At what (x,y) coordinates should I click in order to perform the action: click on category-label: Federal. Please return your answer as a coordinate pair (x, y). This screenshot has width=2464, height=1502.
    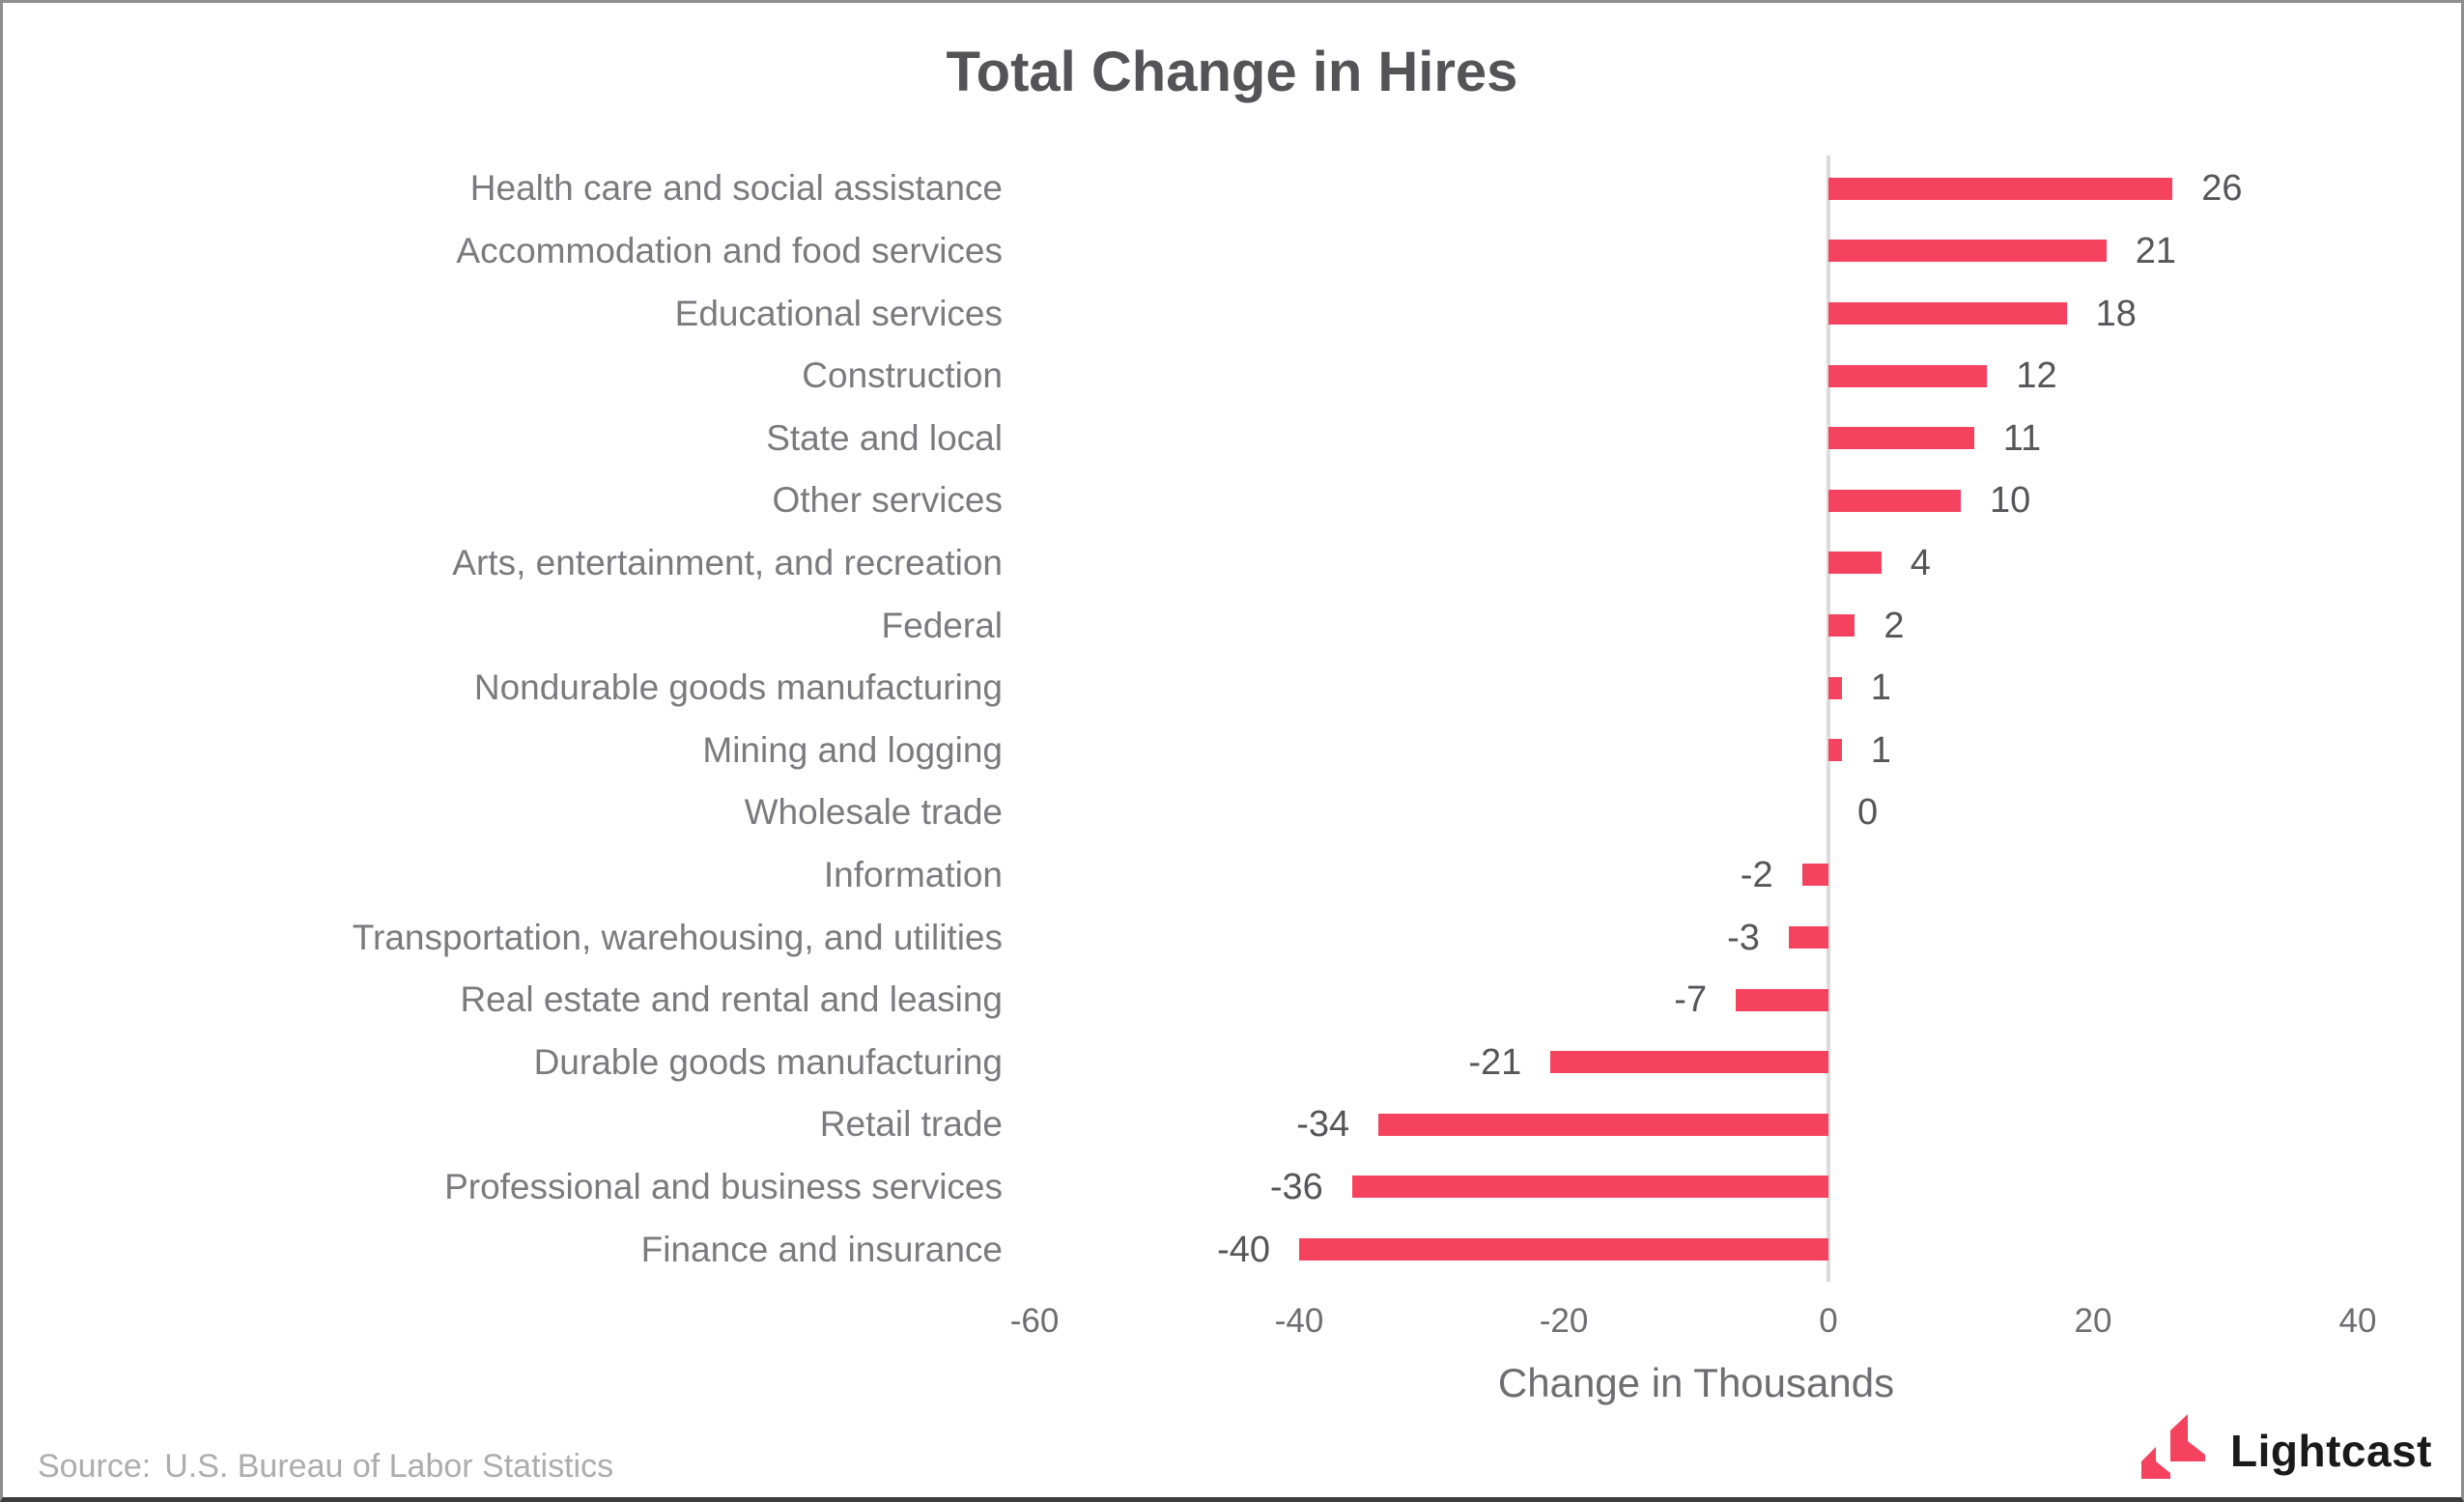
    Looking at the image, I should click on (942, 625).